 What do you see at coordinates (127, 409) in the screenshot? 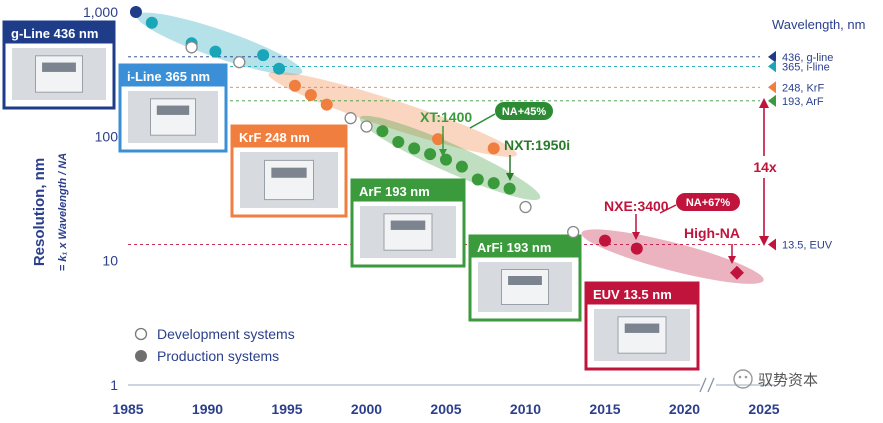
I see `x-tick-label-0: 1985` at bounding box center [127, 409].